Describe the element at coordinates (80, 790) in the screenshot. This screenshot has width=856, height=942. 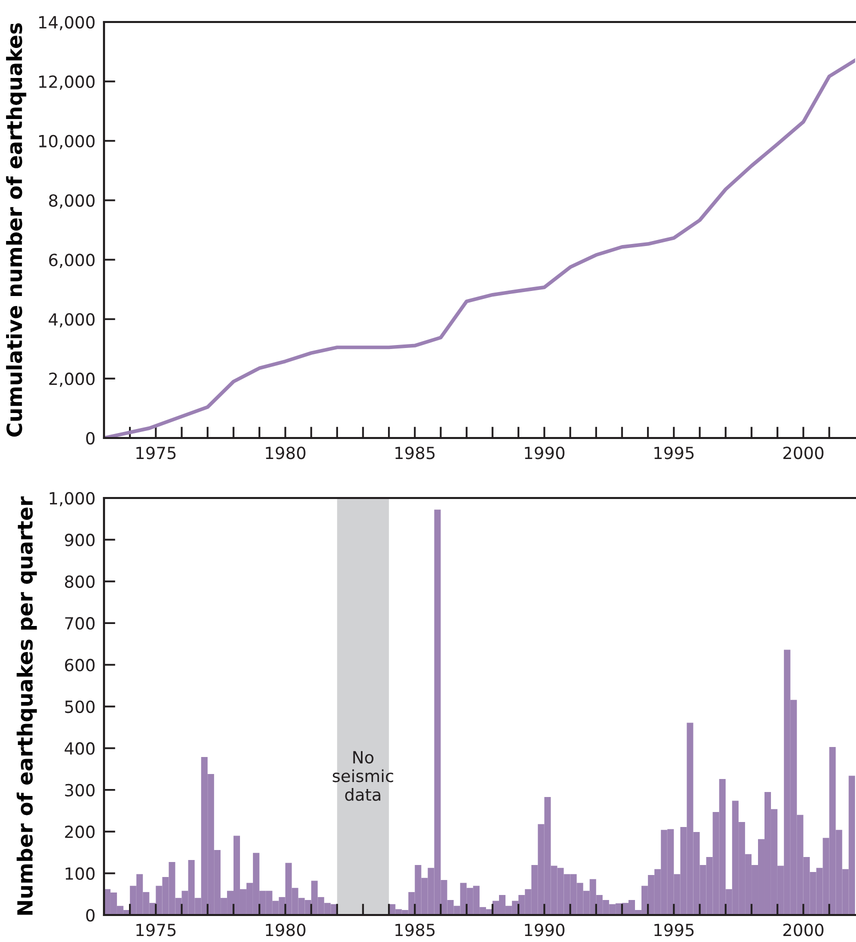
I see `y-tick-label: 300` at that location.